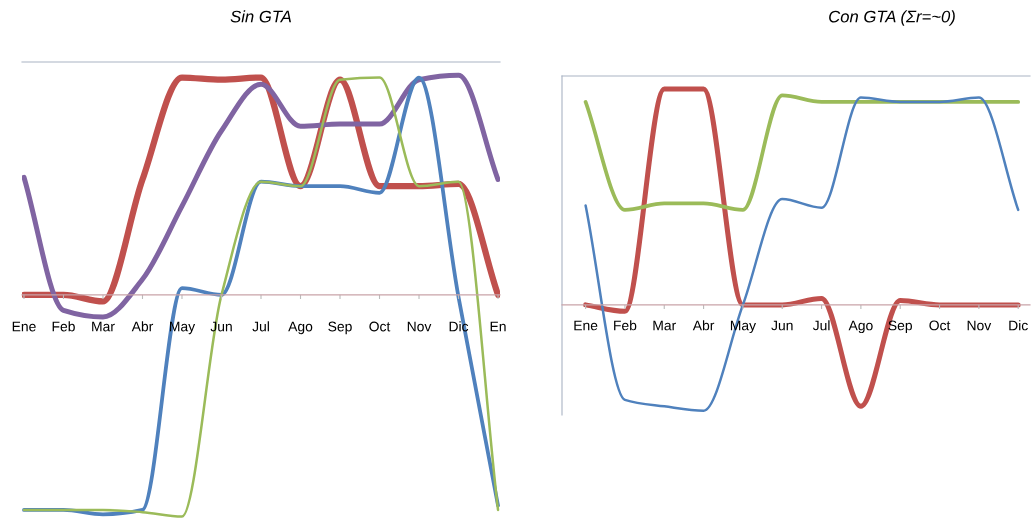 This screenshot has height=521, width=1033. What do you see at coordinates (260, 16) in the screenshot?
I see `chart-title: Sin GTA` at bounding box center [260, 16].